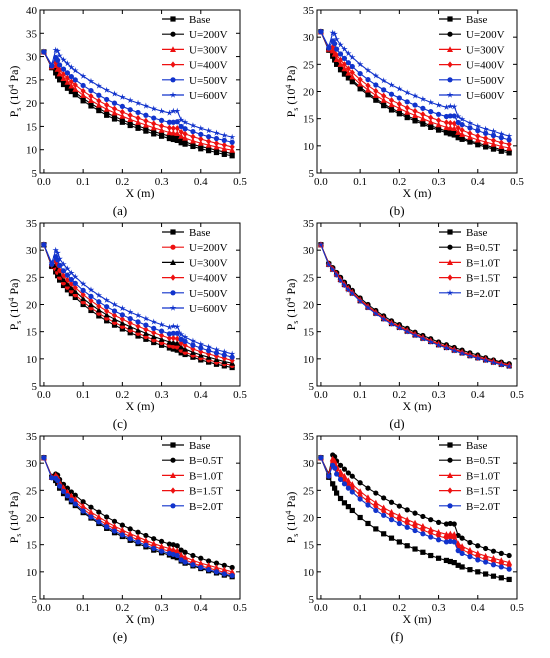 The height and width of the screenshot is (658, 550). What do you see at coordinates (201, 182) in the screenshot?
I see `x-tick-label: 0.4` at bounding box center [201, 182].